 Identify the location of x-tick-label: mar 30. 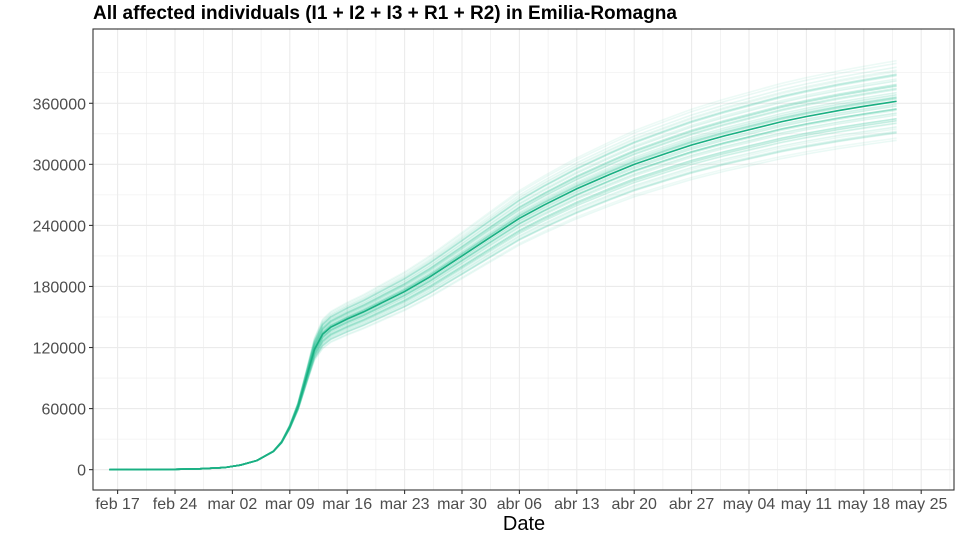
(462, 504).